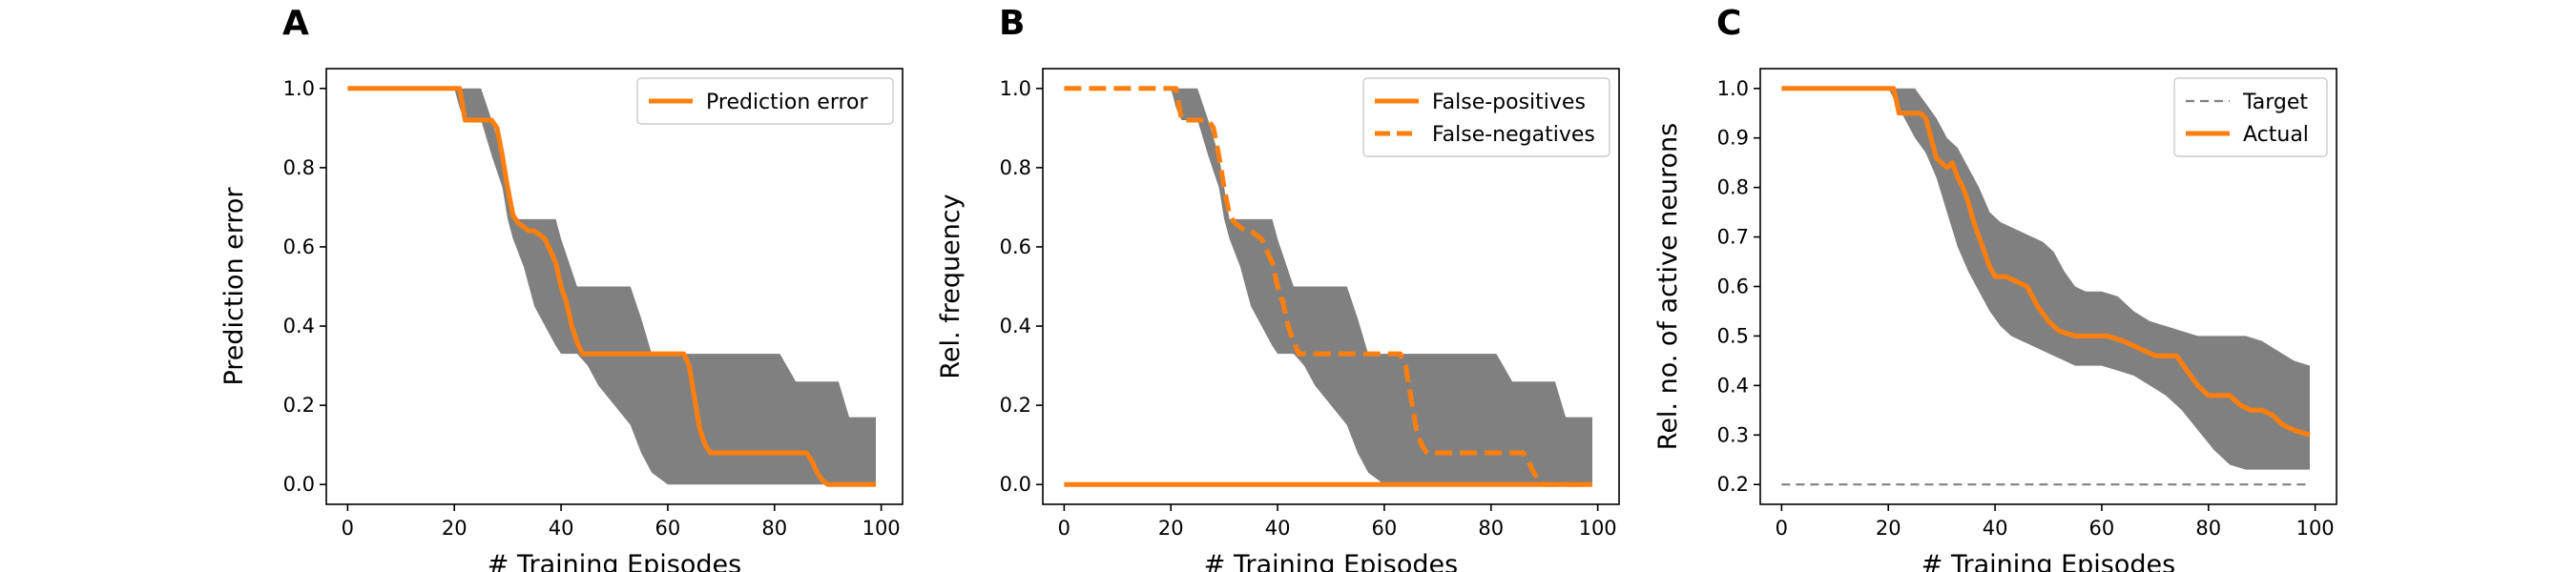  What do you see at coordinates (1513, 135) in the screenshot?
I see `legend-label: False-negatives` at bounding box center [1513, 135].